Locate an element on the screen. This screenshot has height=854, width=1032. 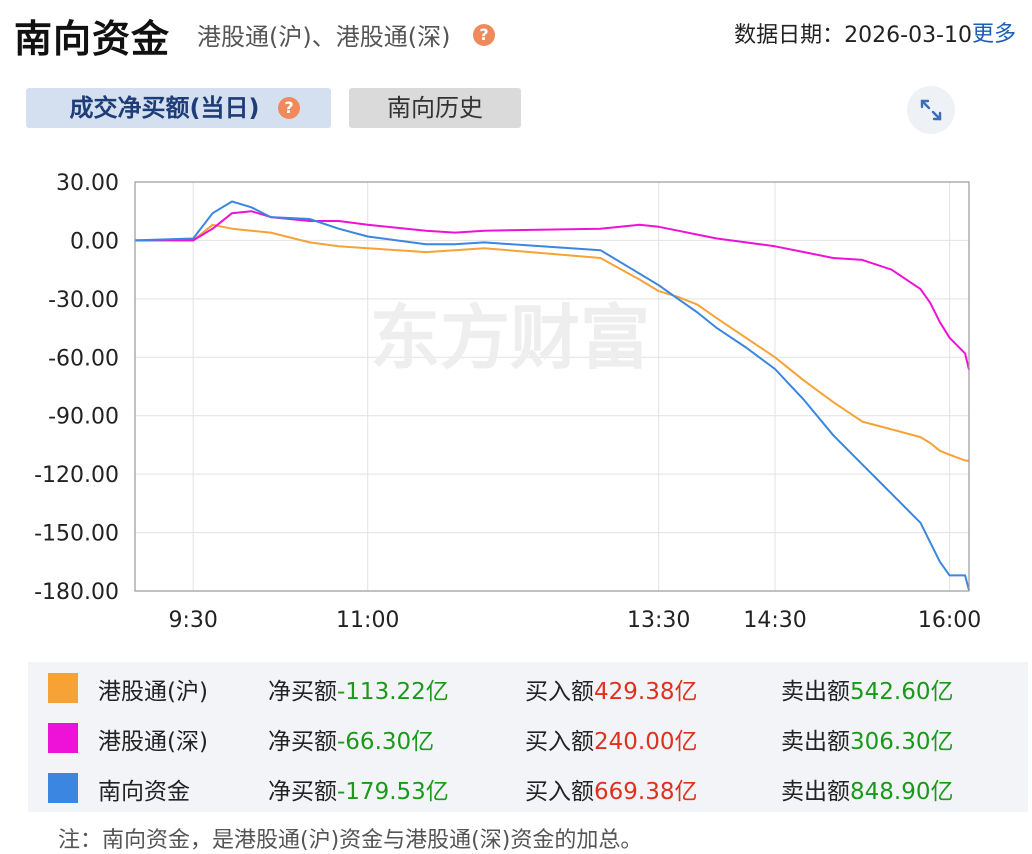
buy-cell: 买入额669.38亿 is located at coordinates (611, 789).